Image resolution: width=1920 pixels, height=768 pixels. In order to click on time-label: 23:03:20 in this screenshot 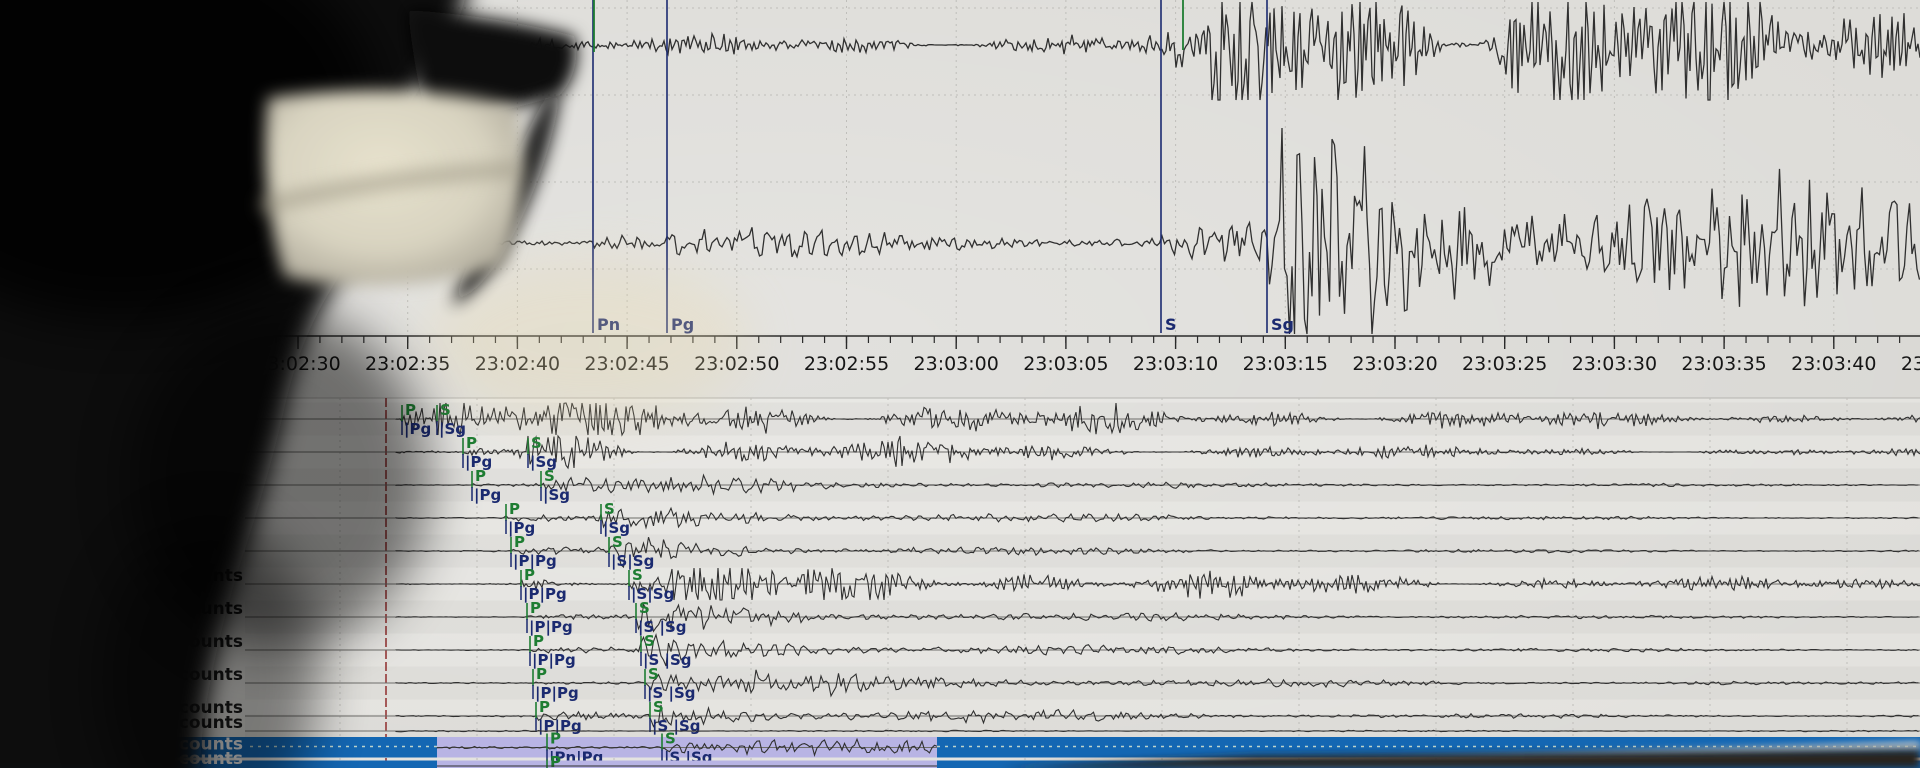, I will do `click(1394, 364)`.